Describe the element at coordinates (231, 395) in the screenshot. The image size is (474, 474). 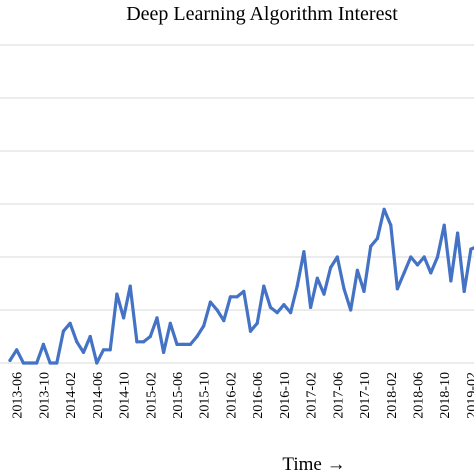
I see `x-tick-label: 2016-02` at that location.